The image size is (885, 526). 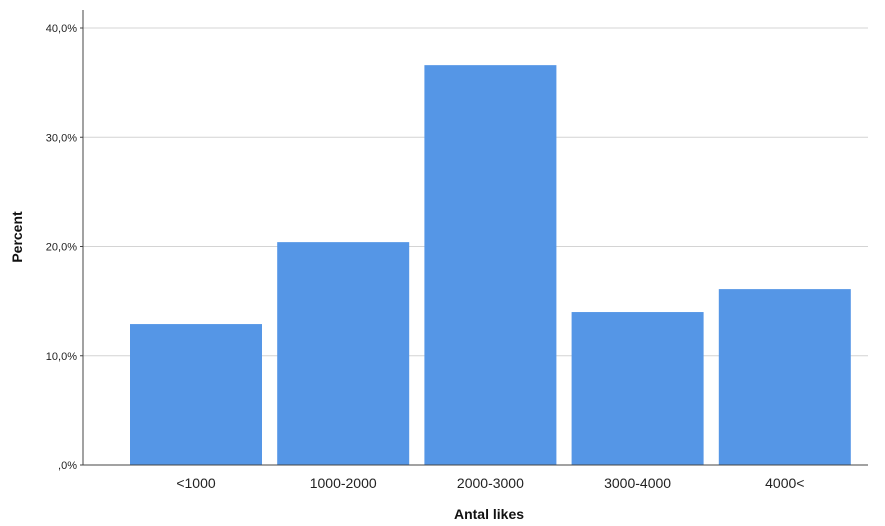 I want to click on x-tick-label: 3000-4000, so click(x=637, y=483).